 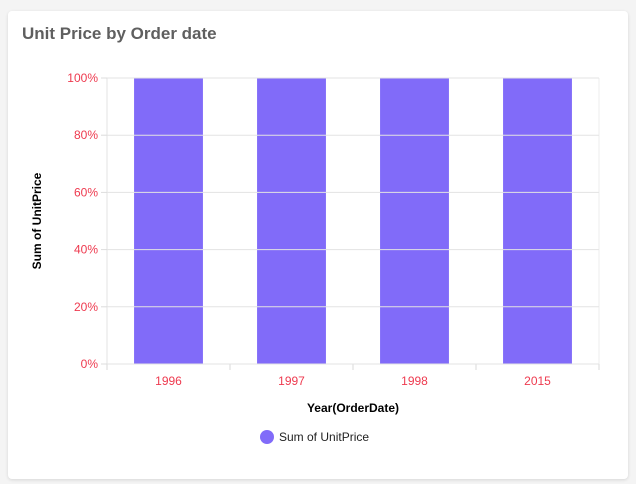 What do you see at coordinates (90, 364) in the screenshot?
I see `y-tick-label: 0%` at bounding box center [90, 364].